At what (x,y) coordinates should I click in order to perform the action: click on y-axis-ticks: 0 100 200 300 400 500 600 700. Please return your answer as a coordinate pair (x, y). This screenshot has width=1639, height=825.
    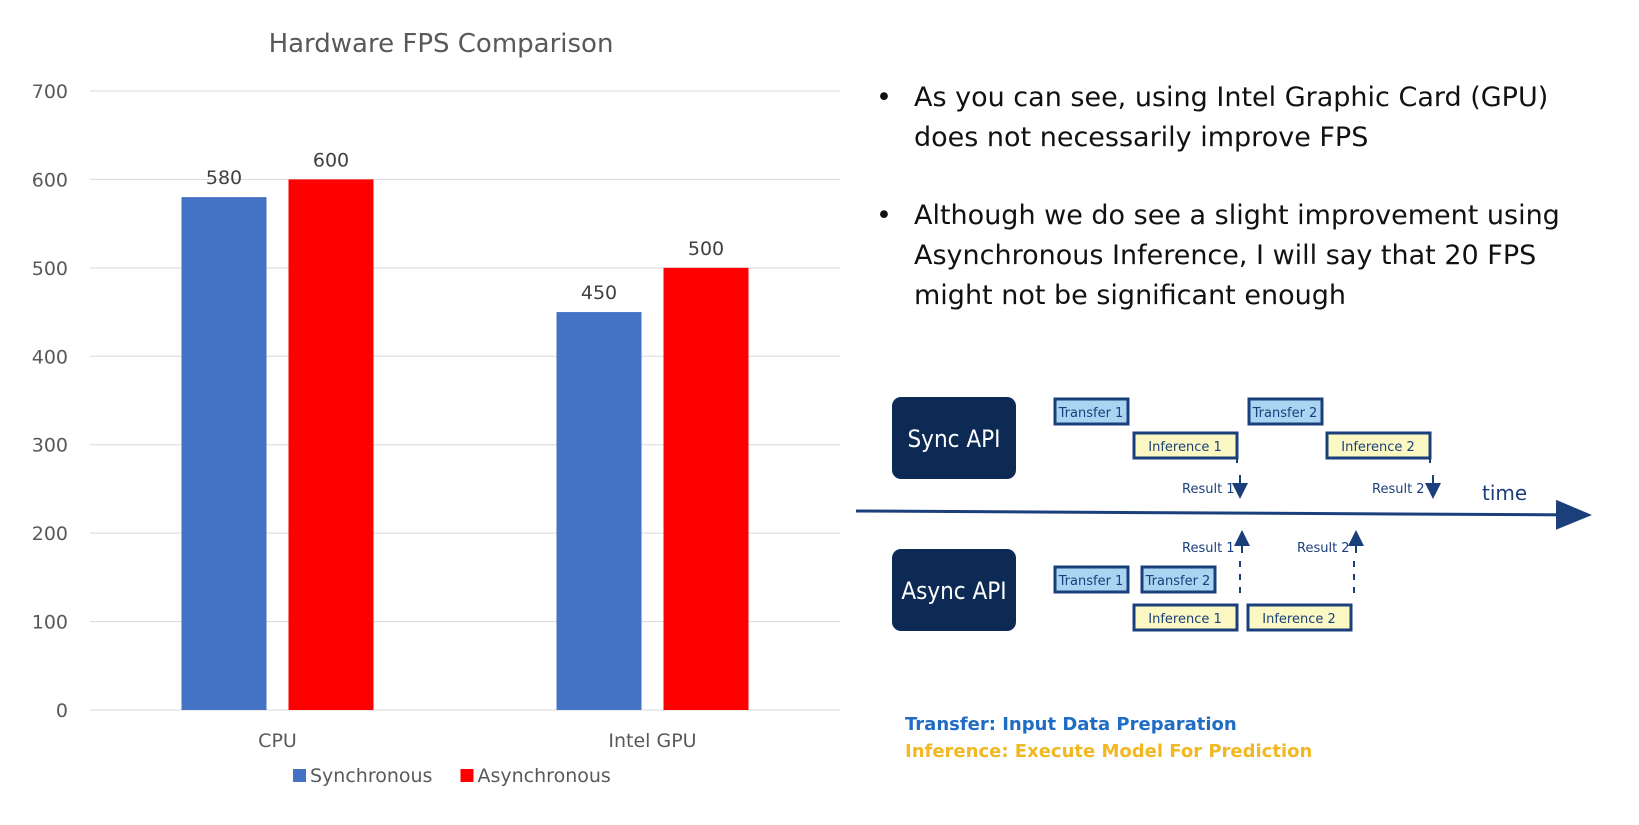
    Looking at the image, I should click on (50, 401).